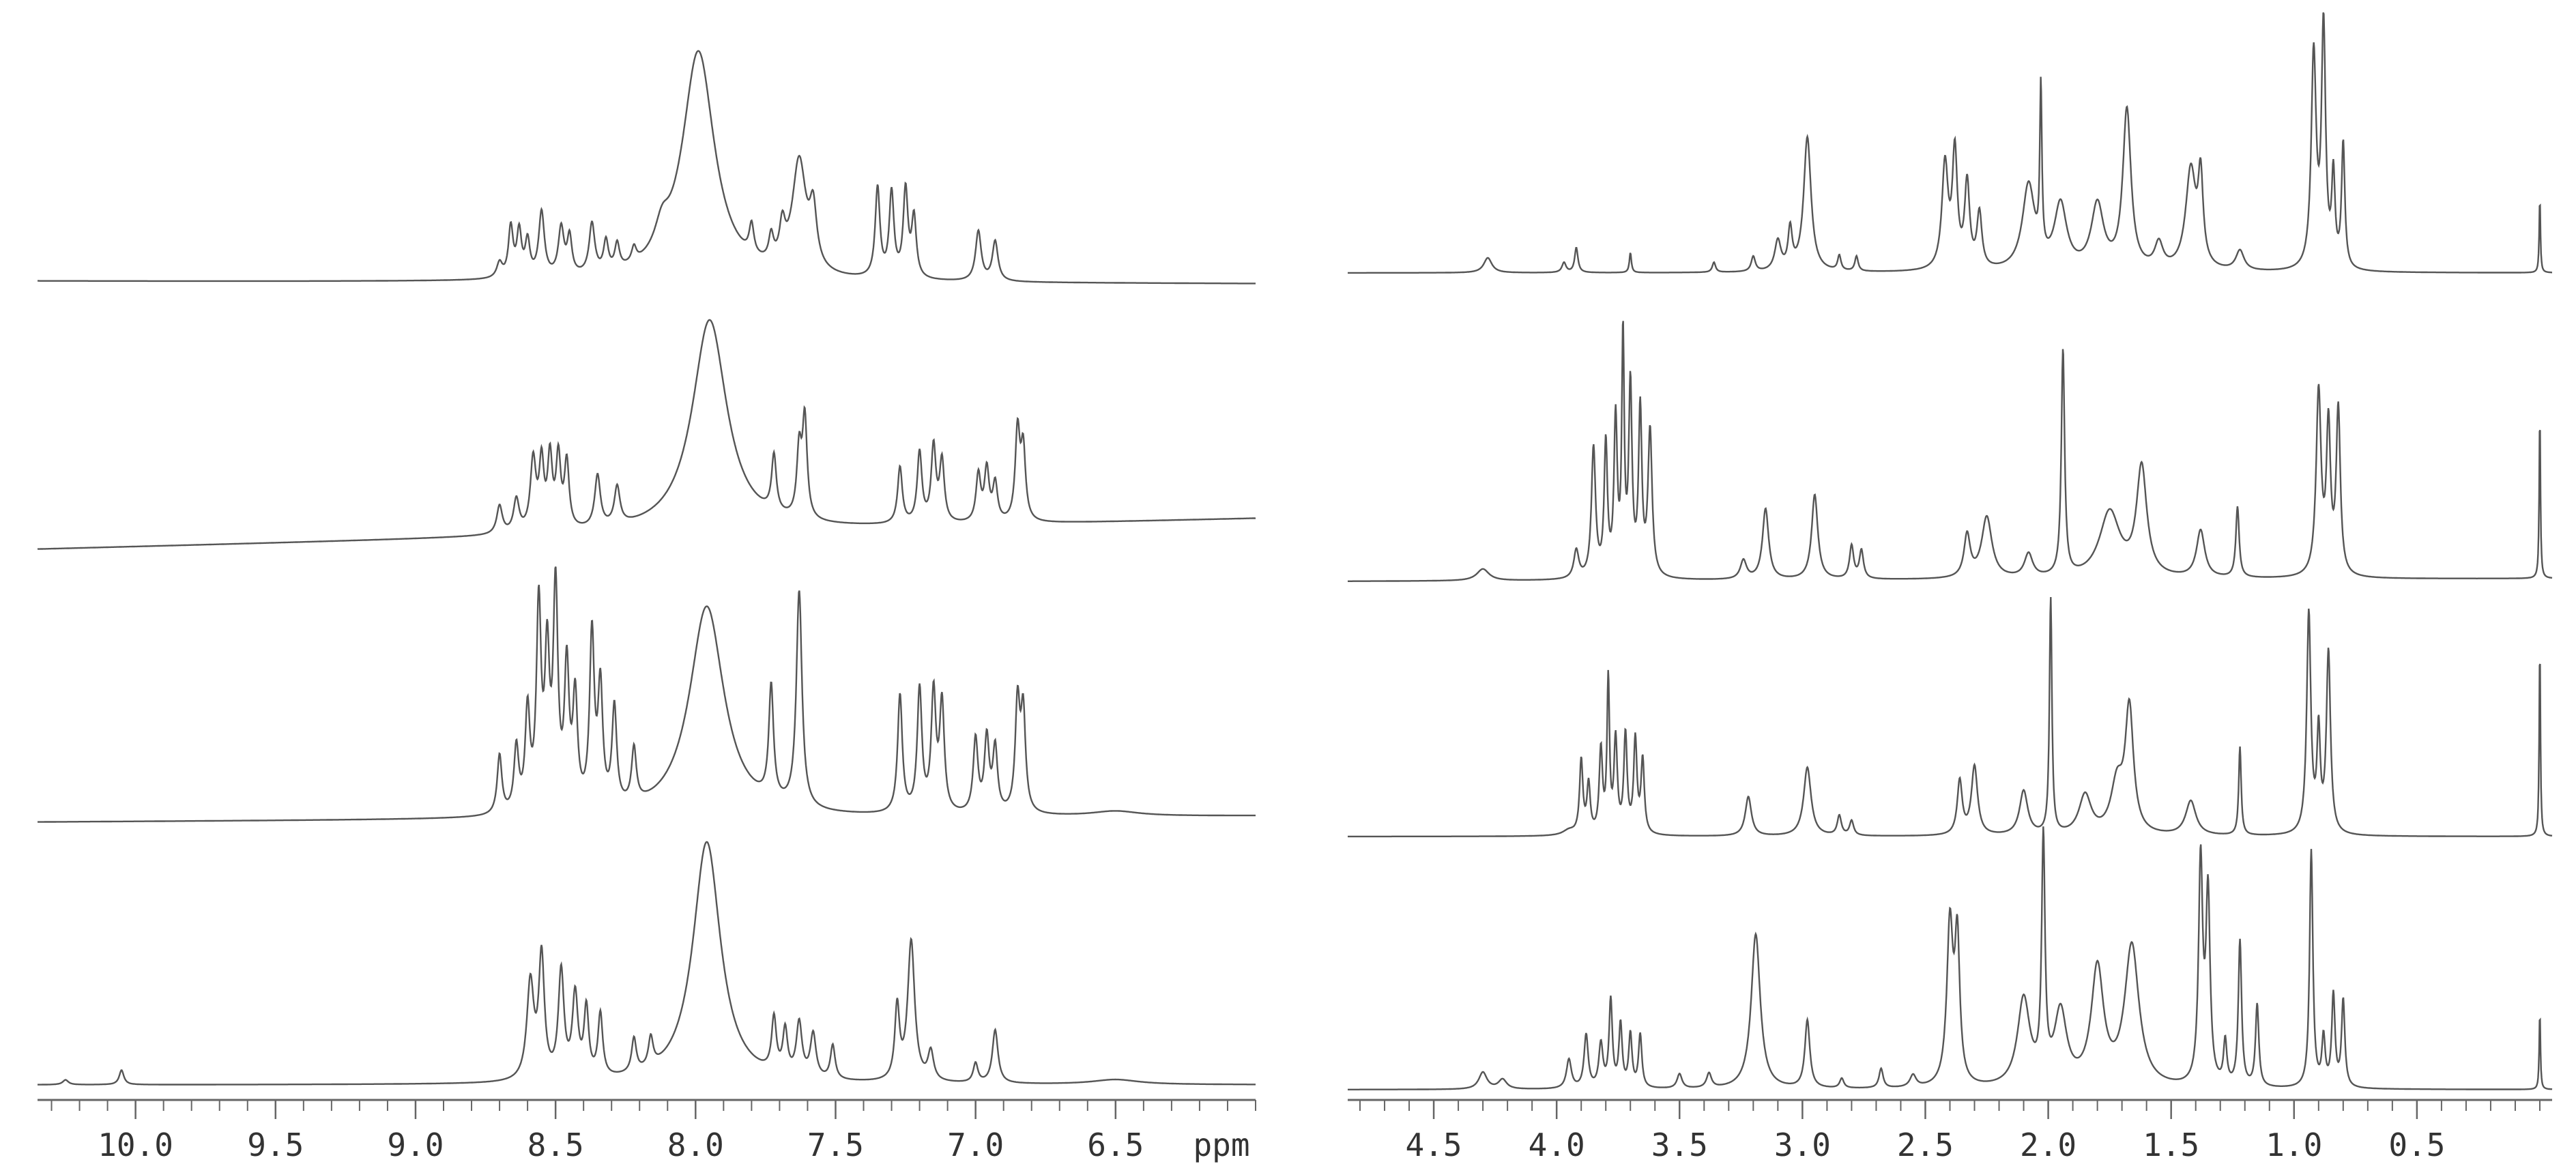 The width and height of the screenshot is (2576, 1175). Describe the element at coordinates (975, 1145) in the screenshot. I see `left-tick-label: 7.0` at that location.